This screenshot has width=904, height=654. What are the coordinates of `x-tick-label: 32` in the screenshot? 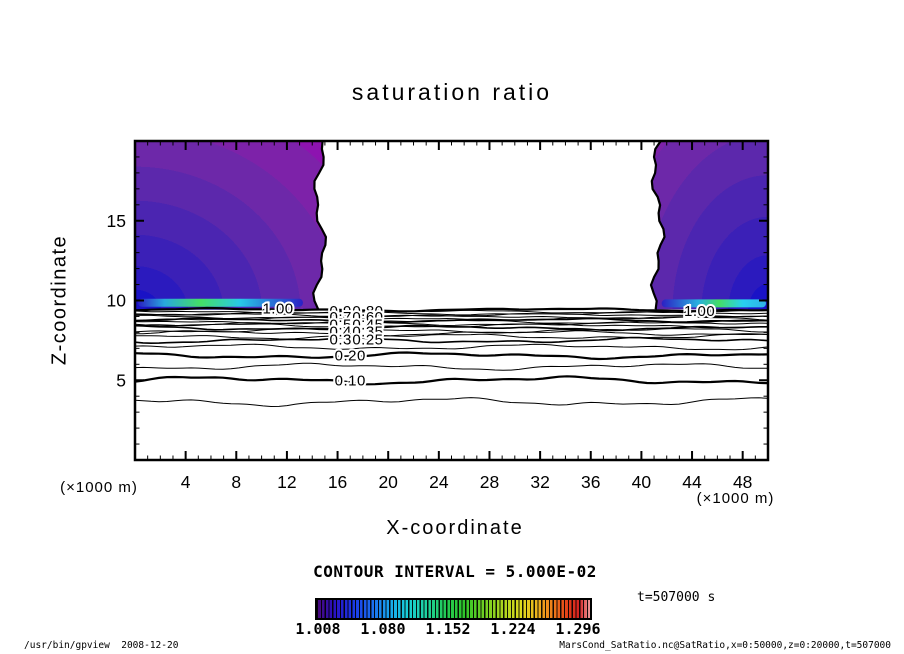 It's located at (539, 482).